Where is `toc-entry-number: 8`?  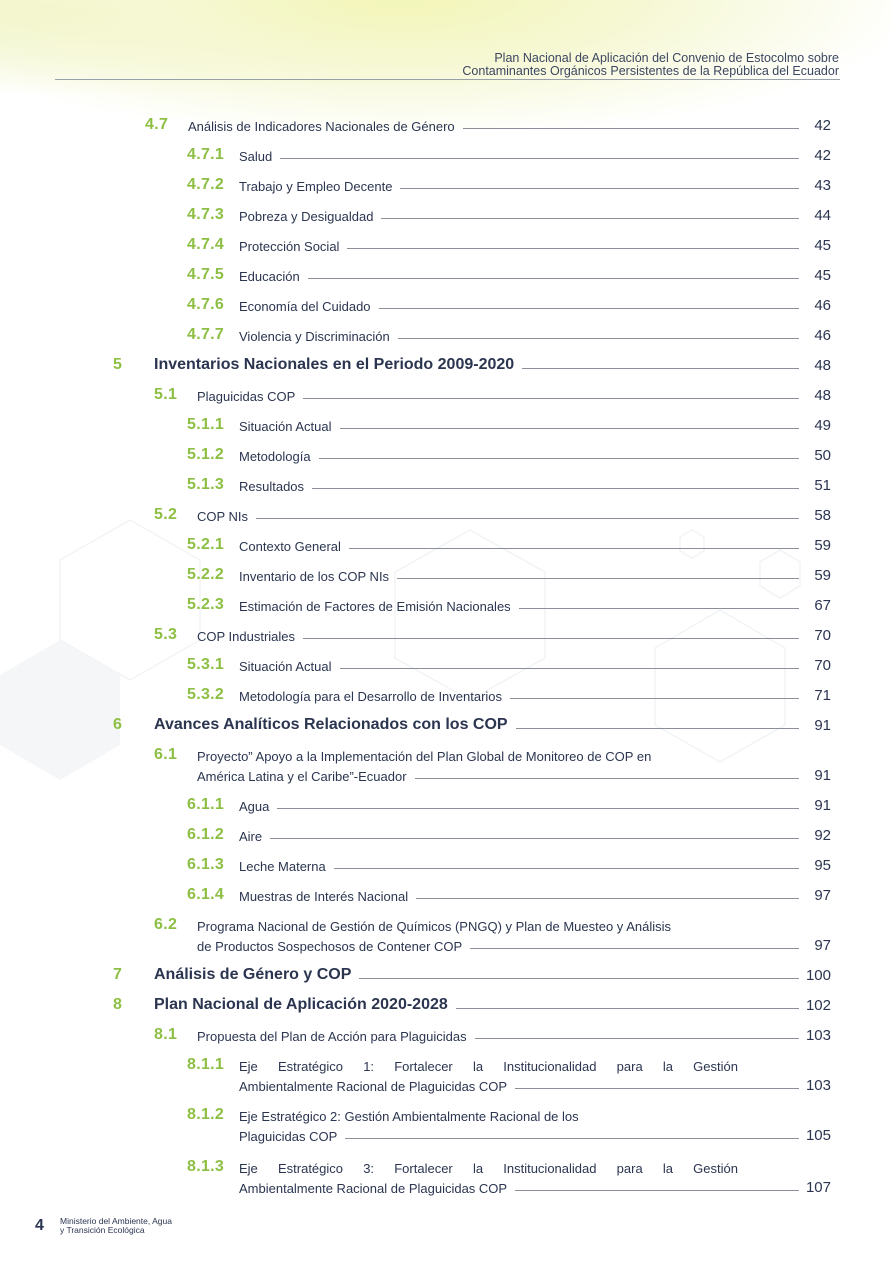
toc-entry-number: 8 is located at coordinates (118, 1004).